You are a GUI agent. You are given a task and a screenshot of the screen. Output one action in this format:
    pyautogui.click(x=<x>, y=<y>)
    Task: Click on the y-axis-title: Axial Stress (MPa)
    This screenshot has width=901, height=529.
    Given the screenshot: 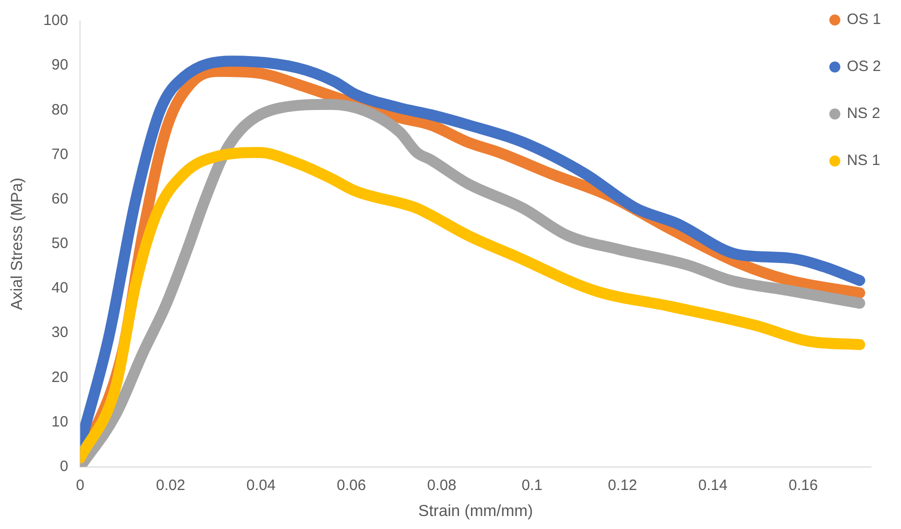 What is the action you would take?
    pyautogui.click(x=17, y=244)
    